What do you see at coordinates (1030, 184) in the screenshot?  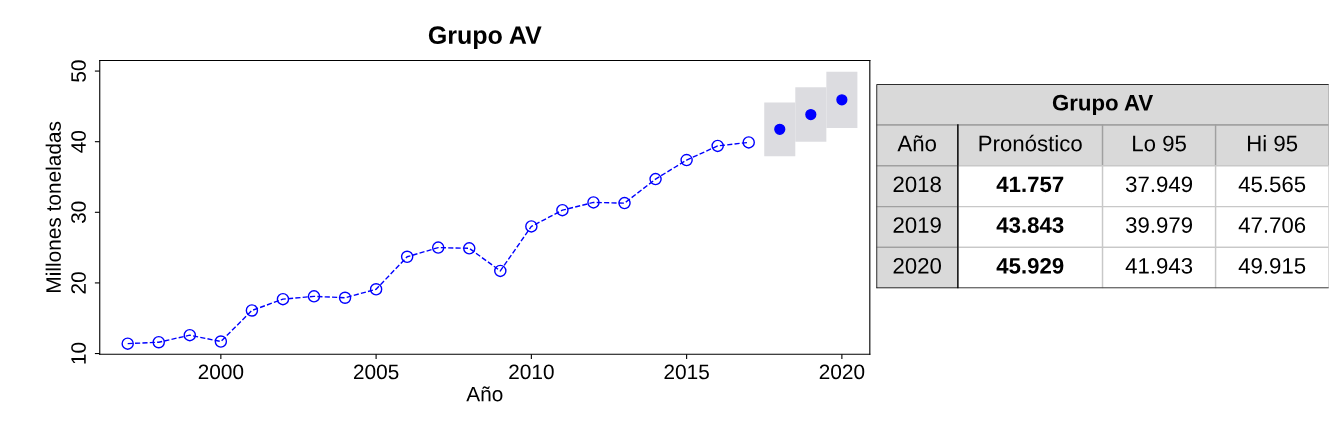 I see `text: 41.757` at bounding box center [1030, 184].